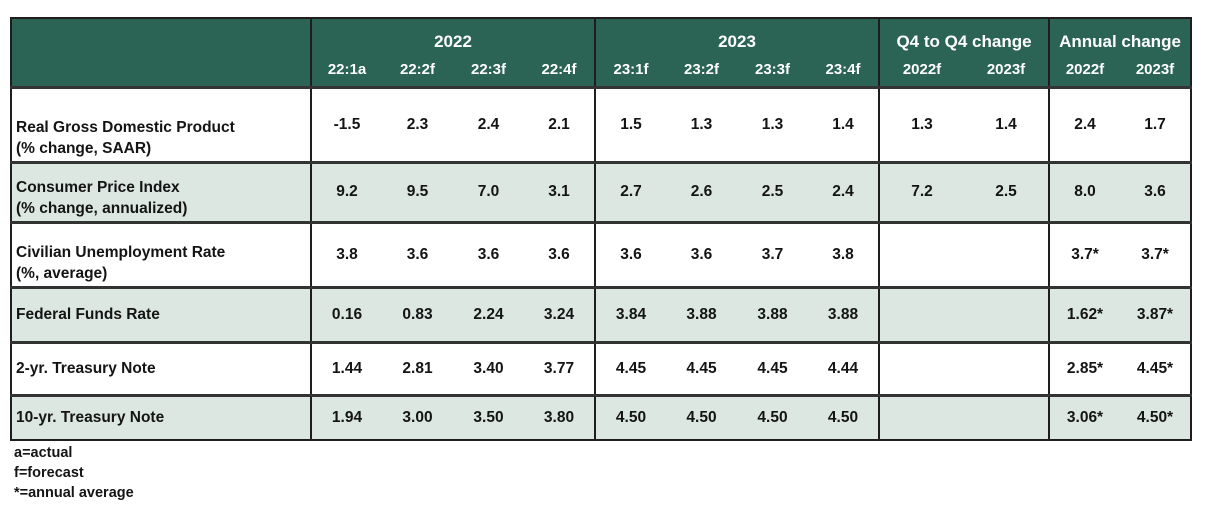 The image size is (1214, 514). I want to click on value-cell: 3.40, so click(488, 368).